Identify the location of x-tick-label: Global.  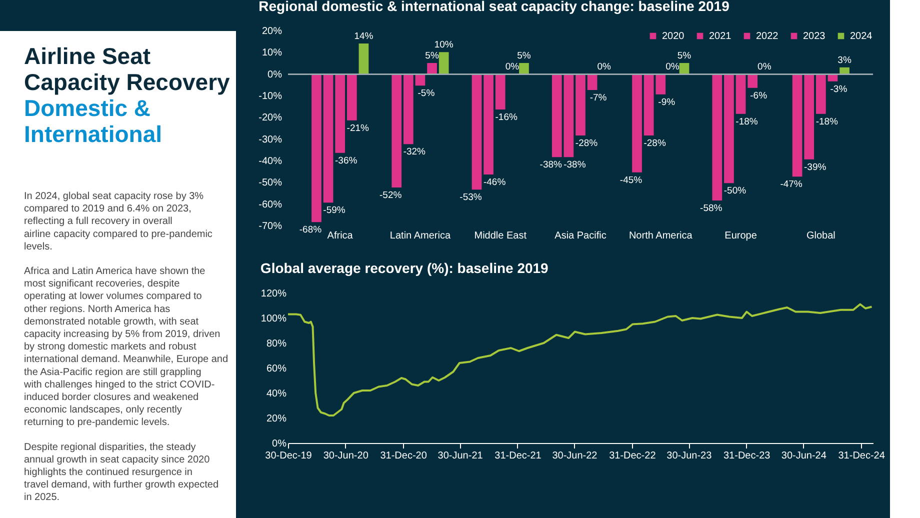
(821, 236).